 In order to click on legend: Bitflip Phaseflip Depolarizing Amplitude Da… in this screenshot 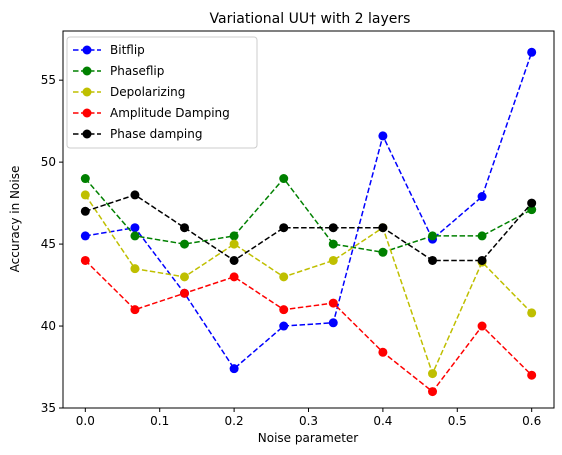, I will do `click(162, 92)`.